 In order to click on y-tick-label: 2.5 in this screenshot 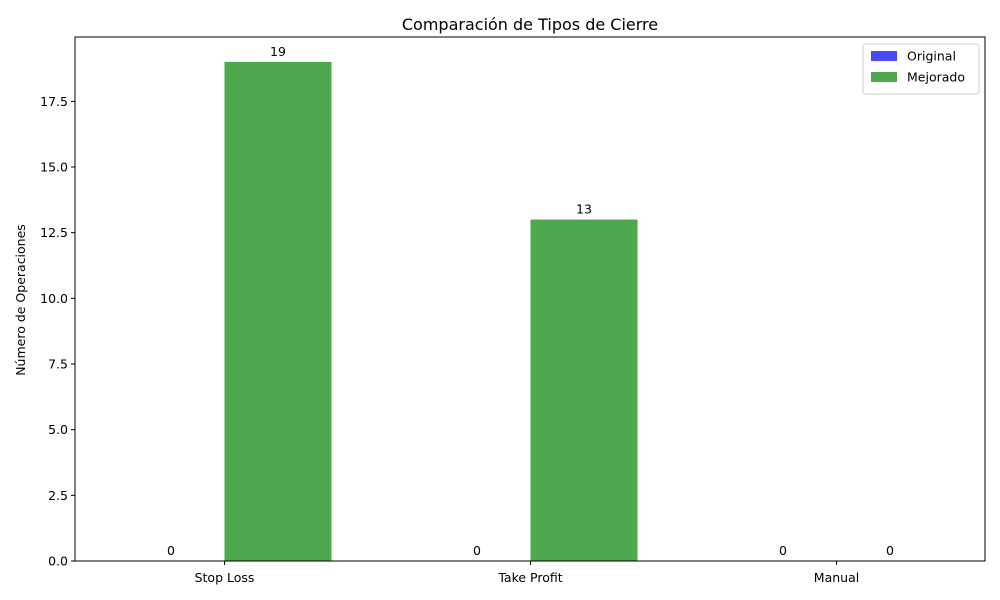, I will do `click(58, 495)`.